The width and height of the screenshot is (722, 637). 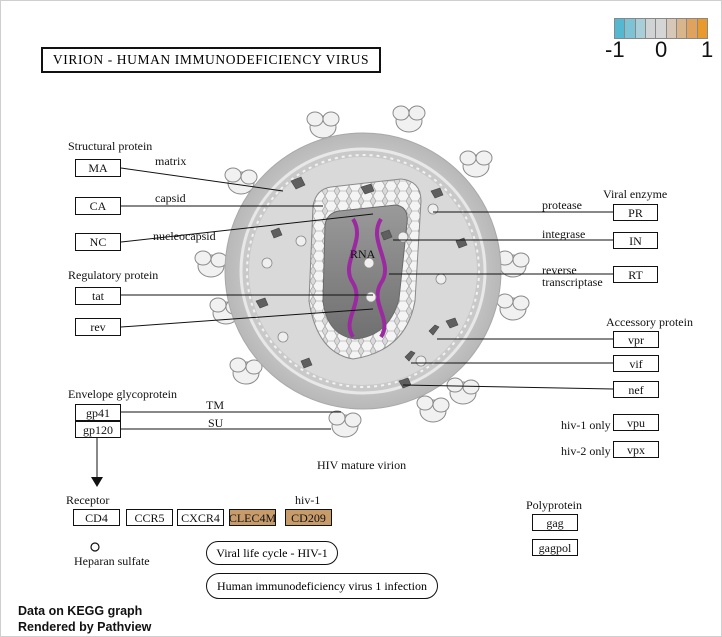 What do you see at coordinates (149, 517) in the screenshot?
I see `gene-node-ccr5: CCR5` at bounding box center [149, 517].